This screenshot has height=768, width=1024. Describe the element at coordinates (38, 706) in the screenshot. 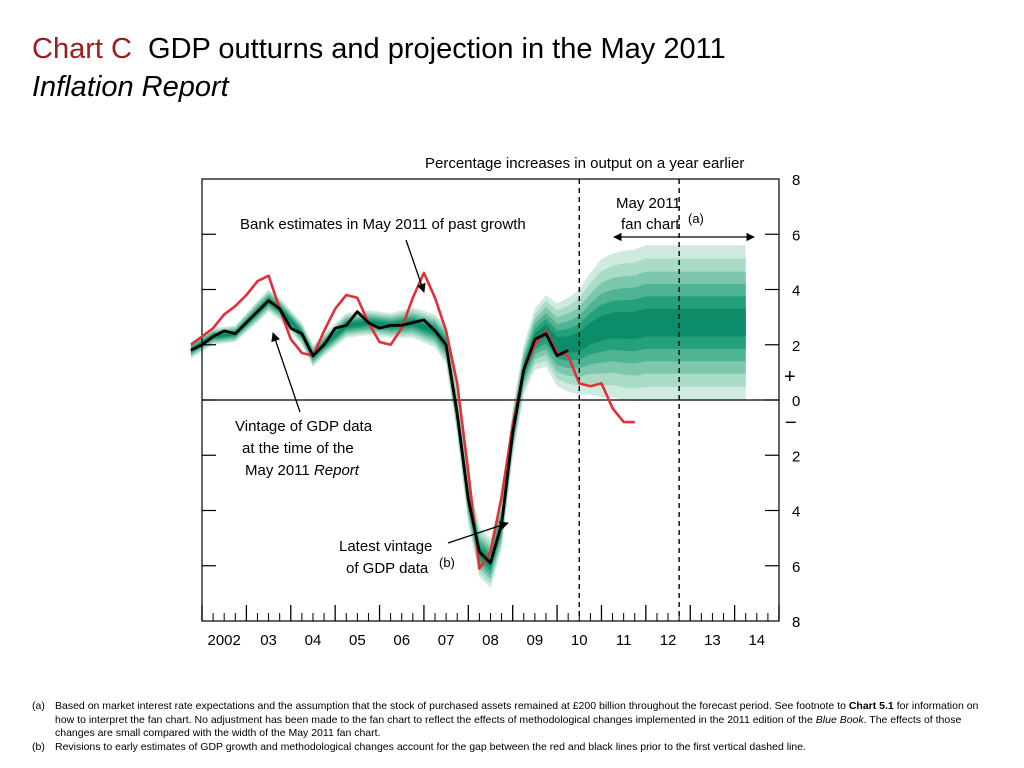

I see `footnote-key: (a)` at that location.